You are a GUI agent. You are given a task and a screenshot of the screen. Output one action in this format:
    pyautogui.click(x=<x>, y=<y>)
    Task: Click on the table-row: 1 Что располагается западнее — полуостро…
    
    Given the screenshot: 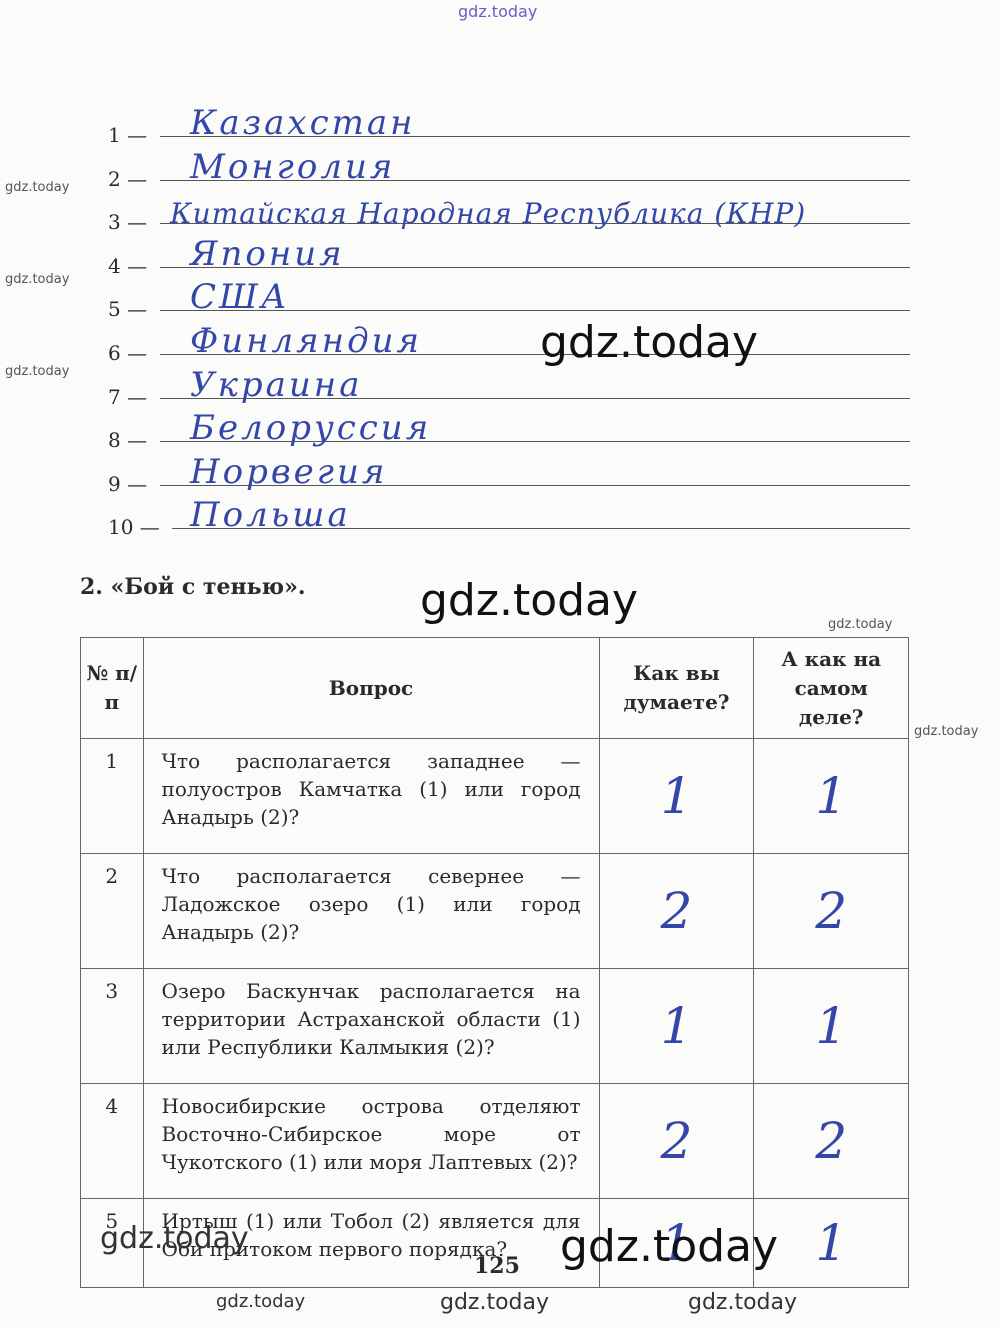 What is the action you would take?
    pyautogui.click(x=494, y=796)
    